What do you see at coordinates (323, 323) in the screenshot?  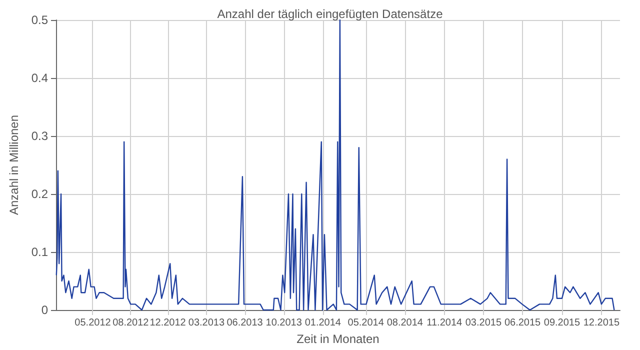 I see `x-tick-label: 01.2014` at bounding box center [323, 323].